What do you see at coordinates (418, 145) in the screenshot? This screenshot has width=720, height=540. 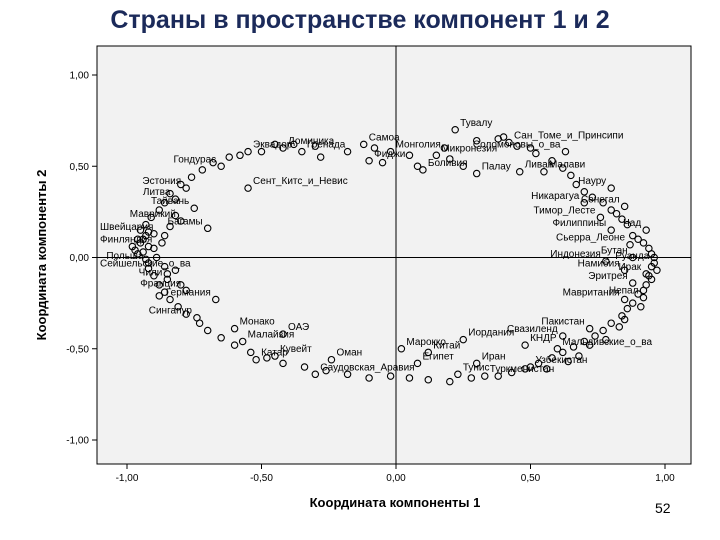 I see `point-label: Монголия` at bounding box center [418, 145].